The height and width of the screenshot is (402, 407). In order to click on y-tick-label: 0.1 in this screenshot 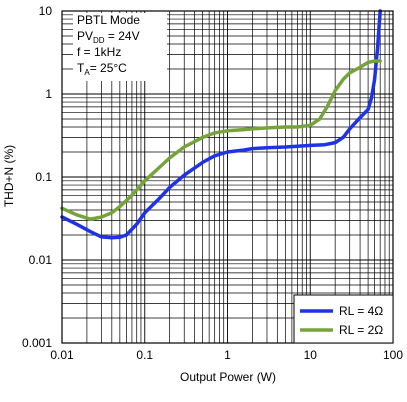, I will do `click(43, 177)`.